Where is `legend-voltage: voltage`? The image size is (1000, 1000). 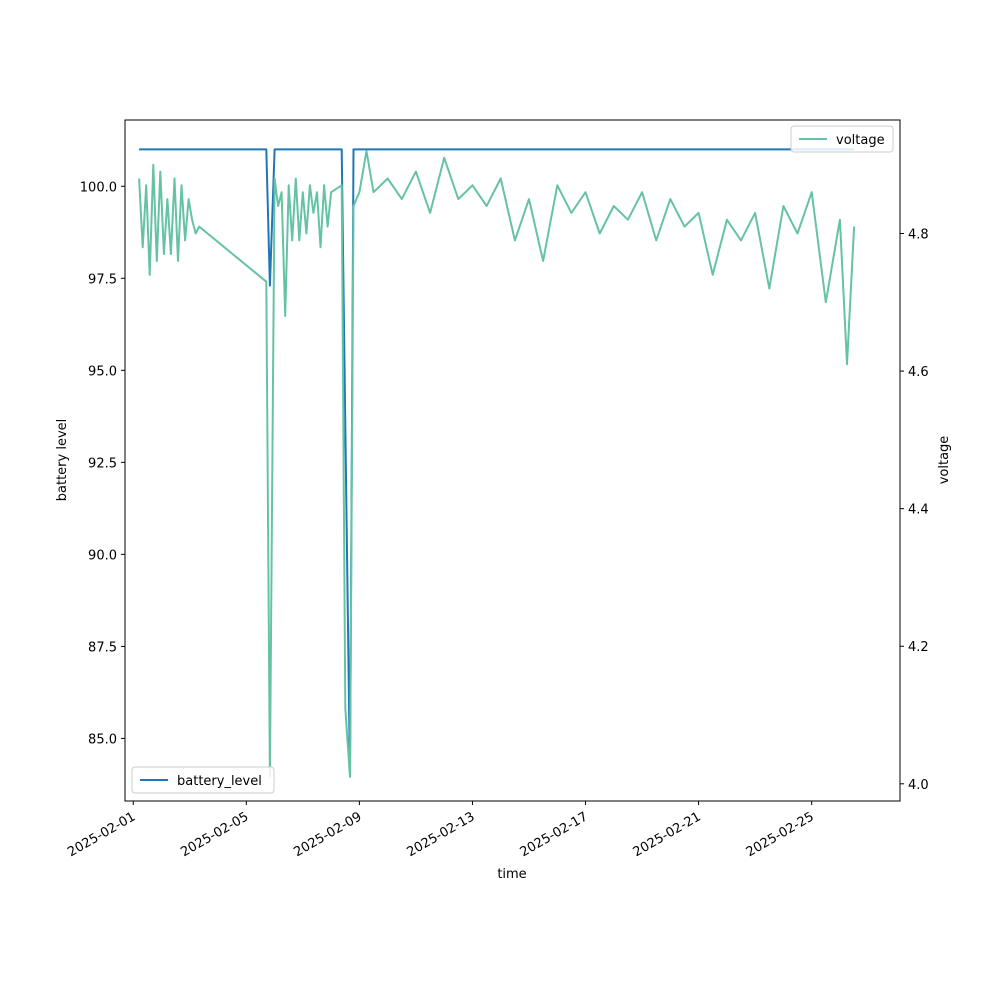
legend-voltage: voltage is located at coordinates (842, 139).